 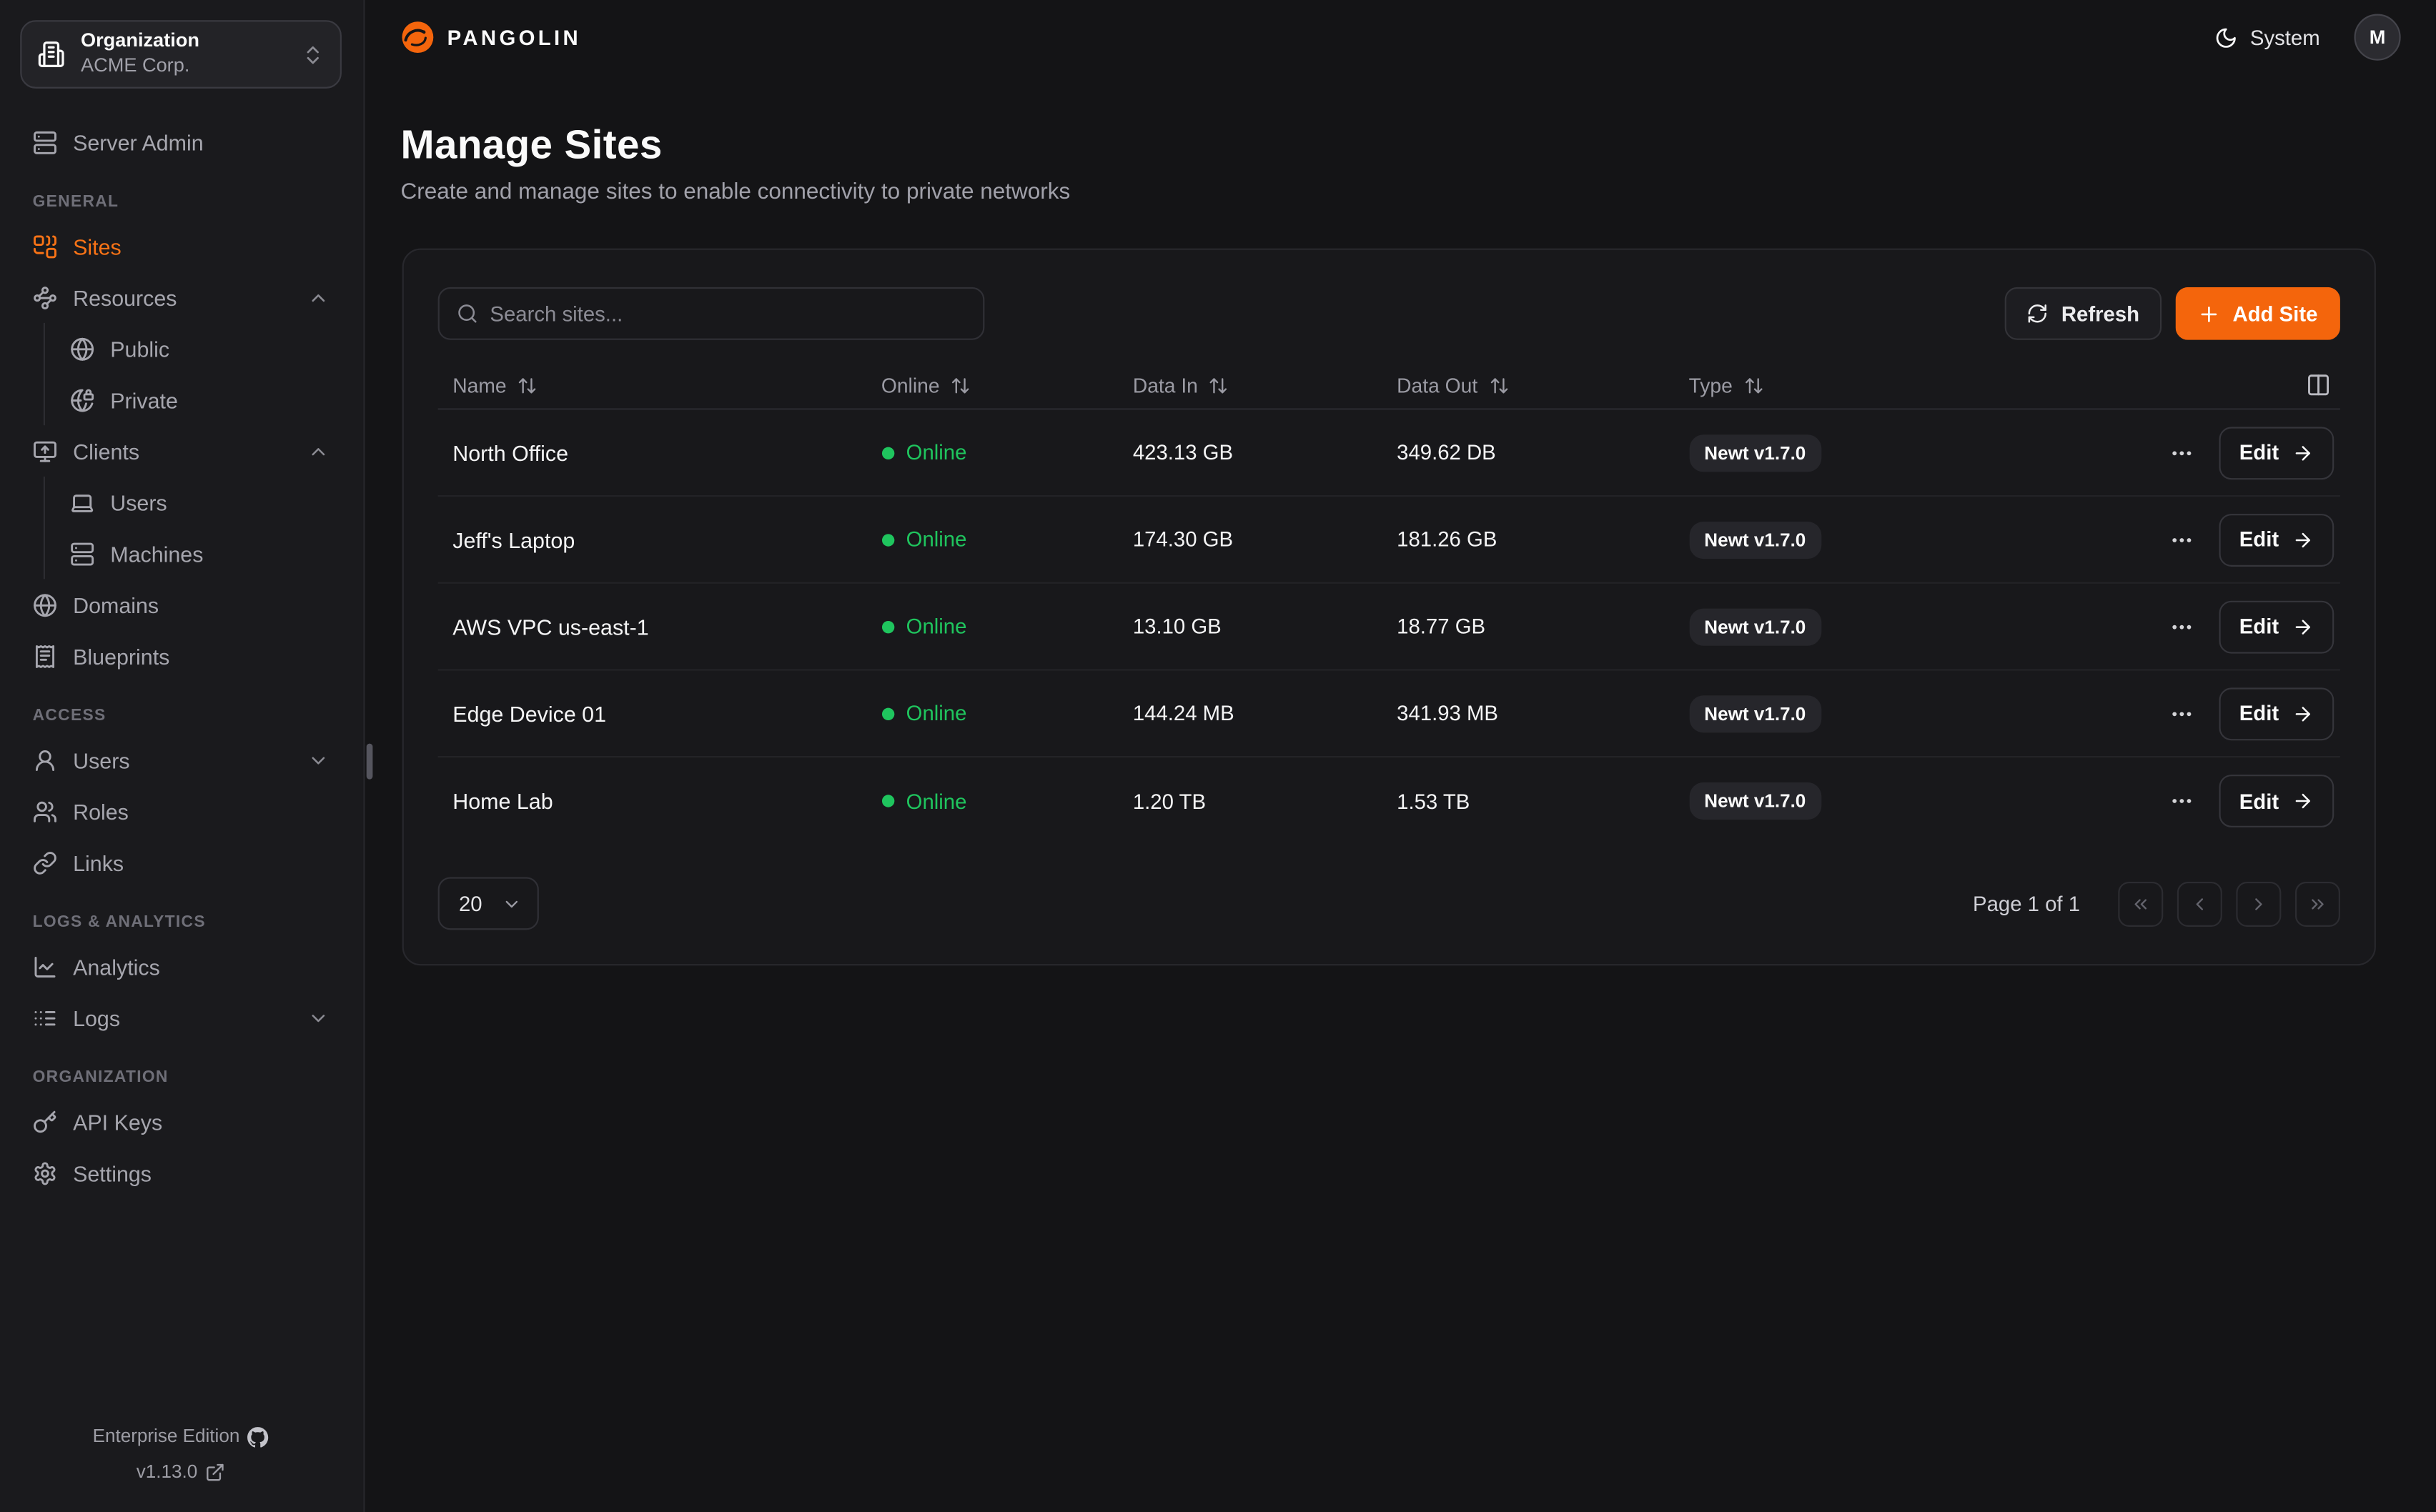 What do you see at coordinates (181, 605) in the screenshot?
I see `sidebar-item-domains: Domains` at bounding box center [181, 605].